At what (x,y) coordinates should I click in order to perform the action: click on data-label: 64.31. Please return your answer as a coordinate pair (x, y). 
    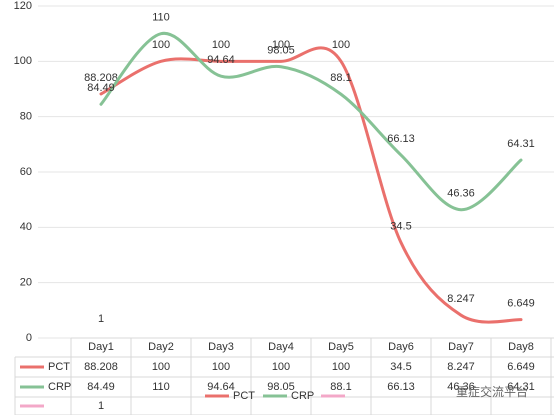
    Looking at the image, I should click on (521, 144).